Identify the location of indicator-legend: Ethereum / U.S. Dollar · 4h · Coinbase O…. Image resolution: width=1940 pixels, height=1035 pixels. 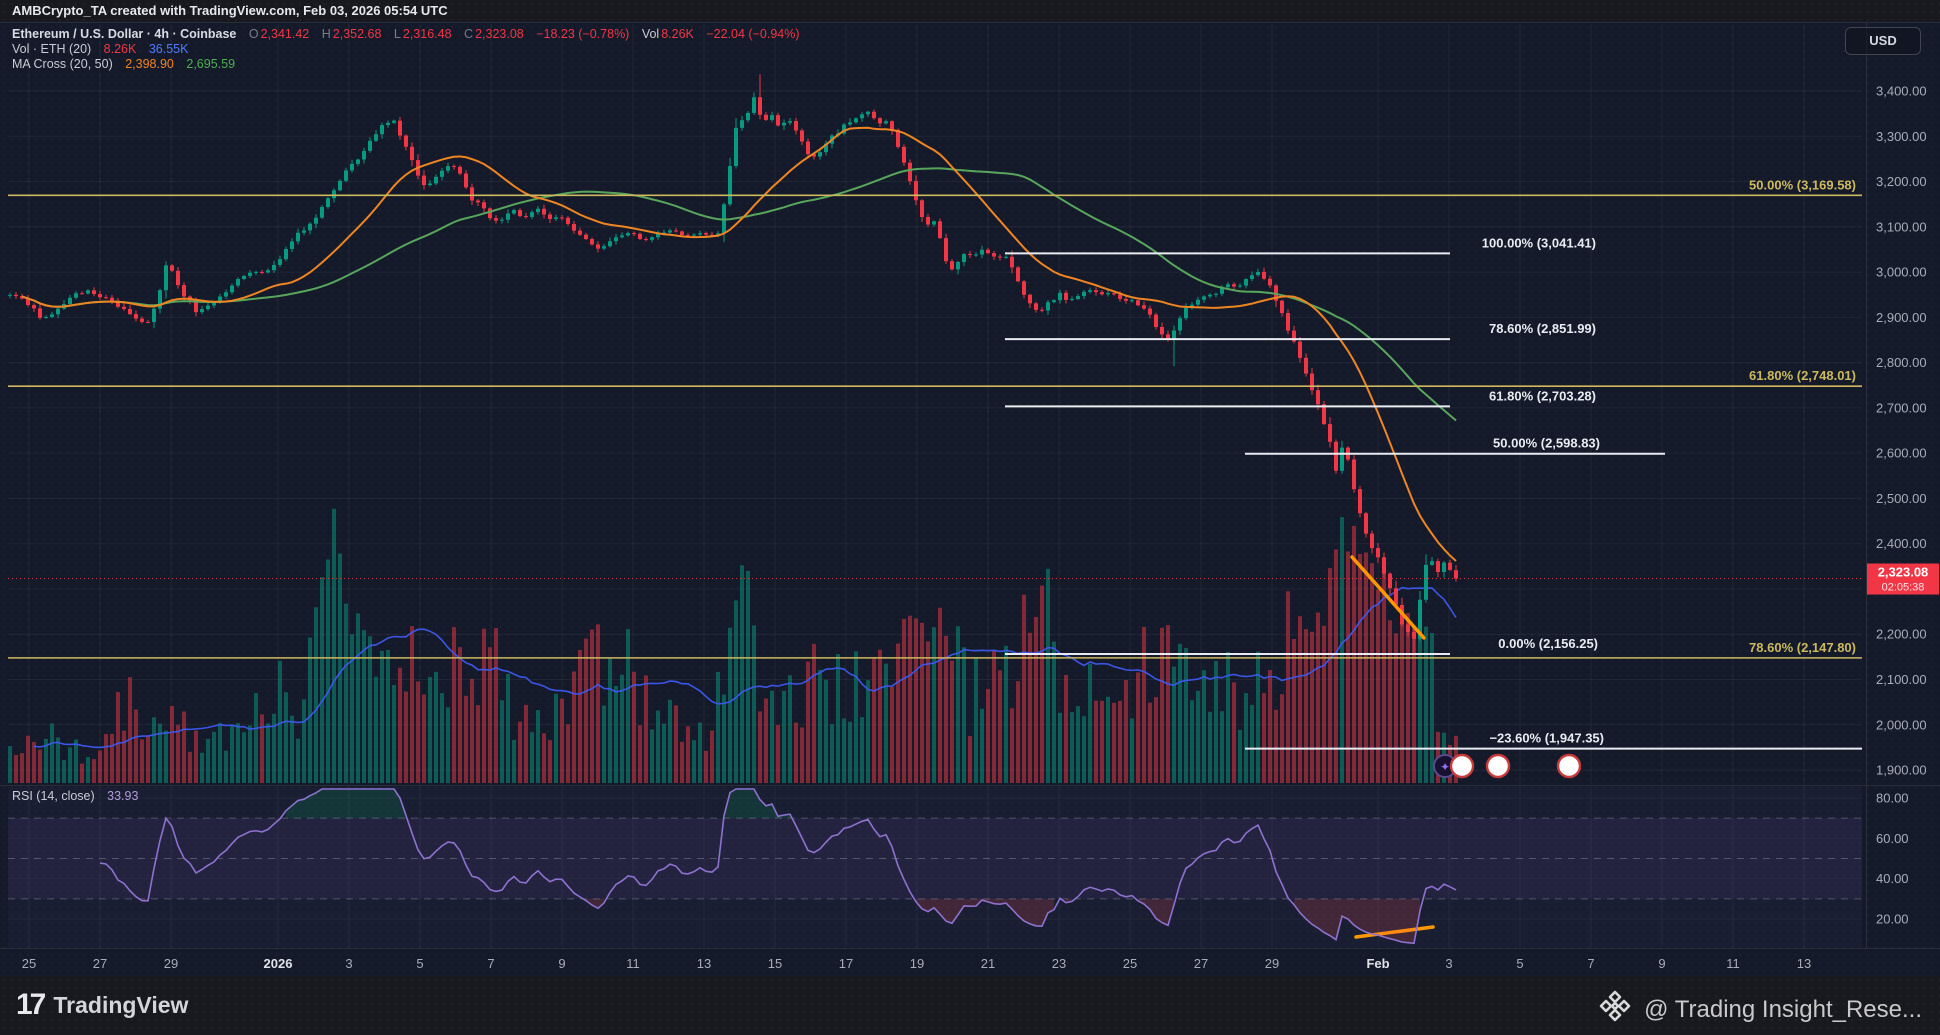
(406, 49).